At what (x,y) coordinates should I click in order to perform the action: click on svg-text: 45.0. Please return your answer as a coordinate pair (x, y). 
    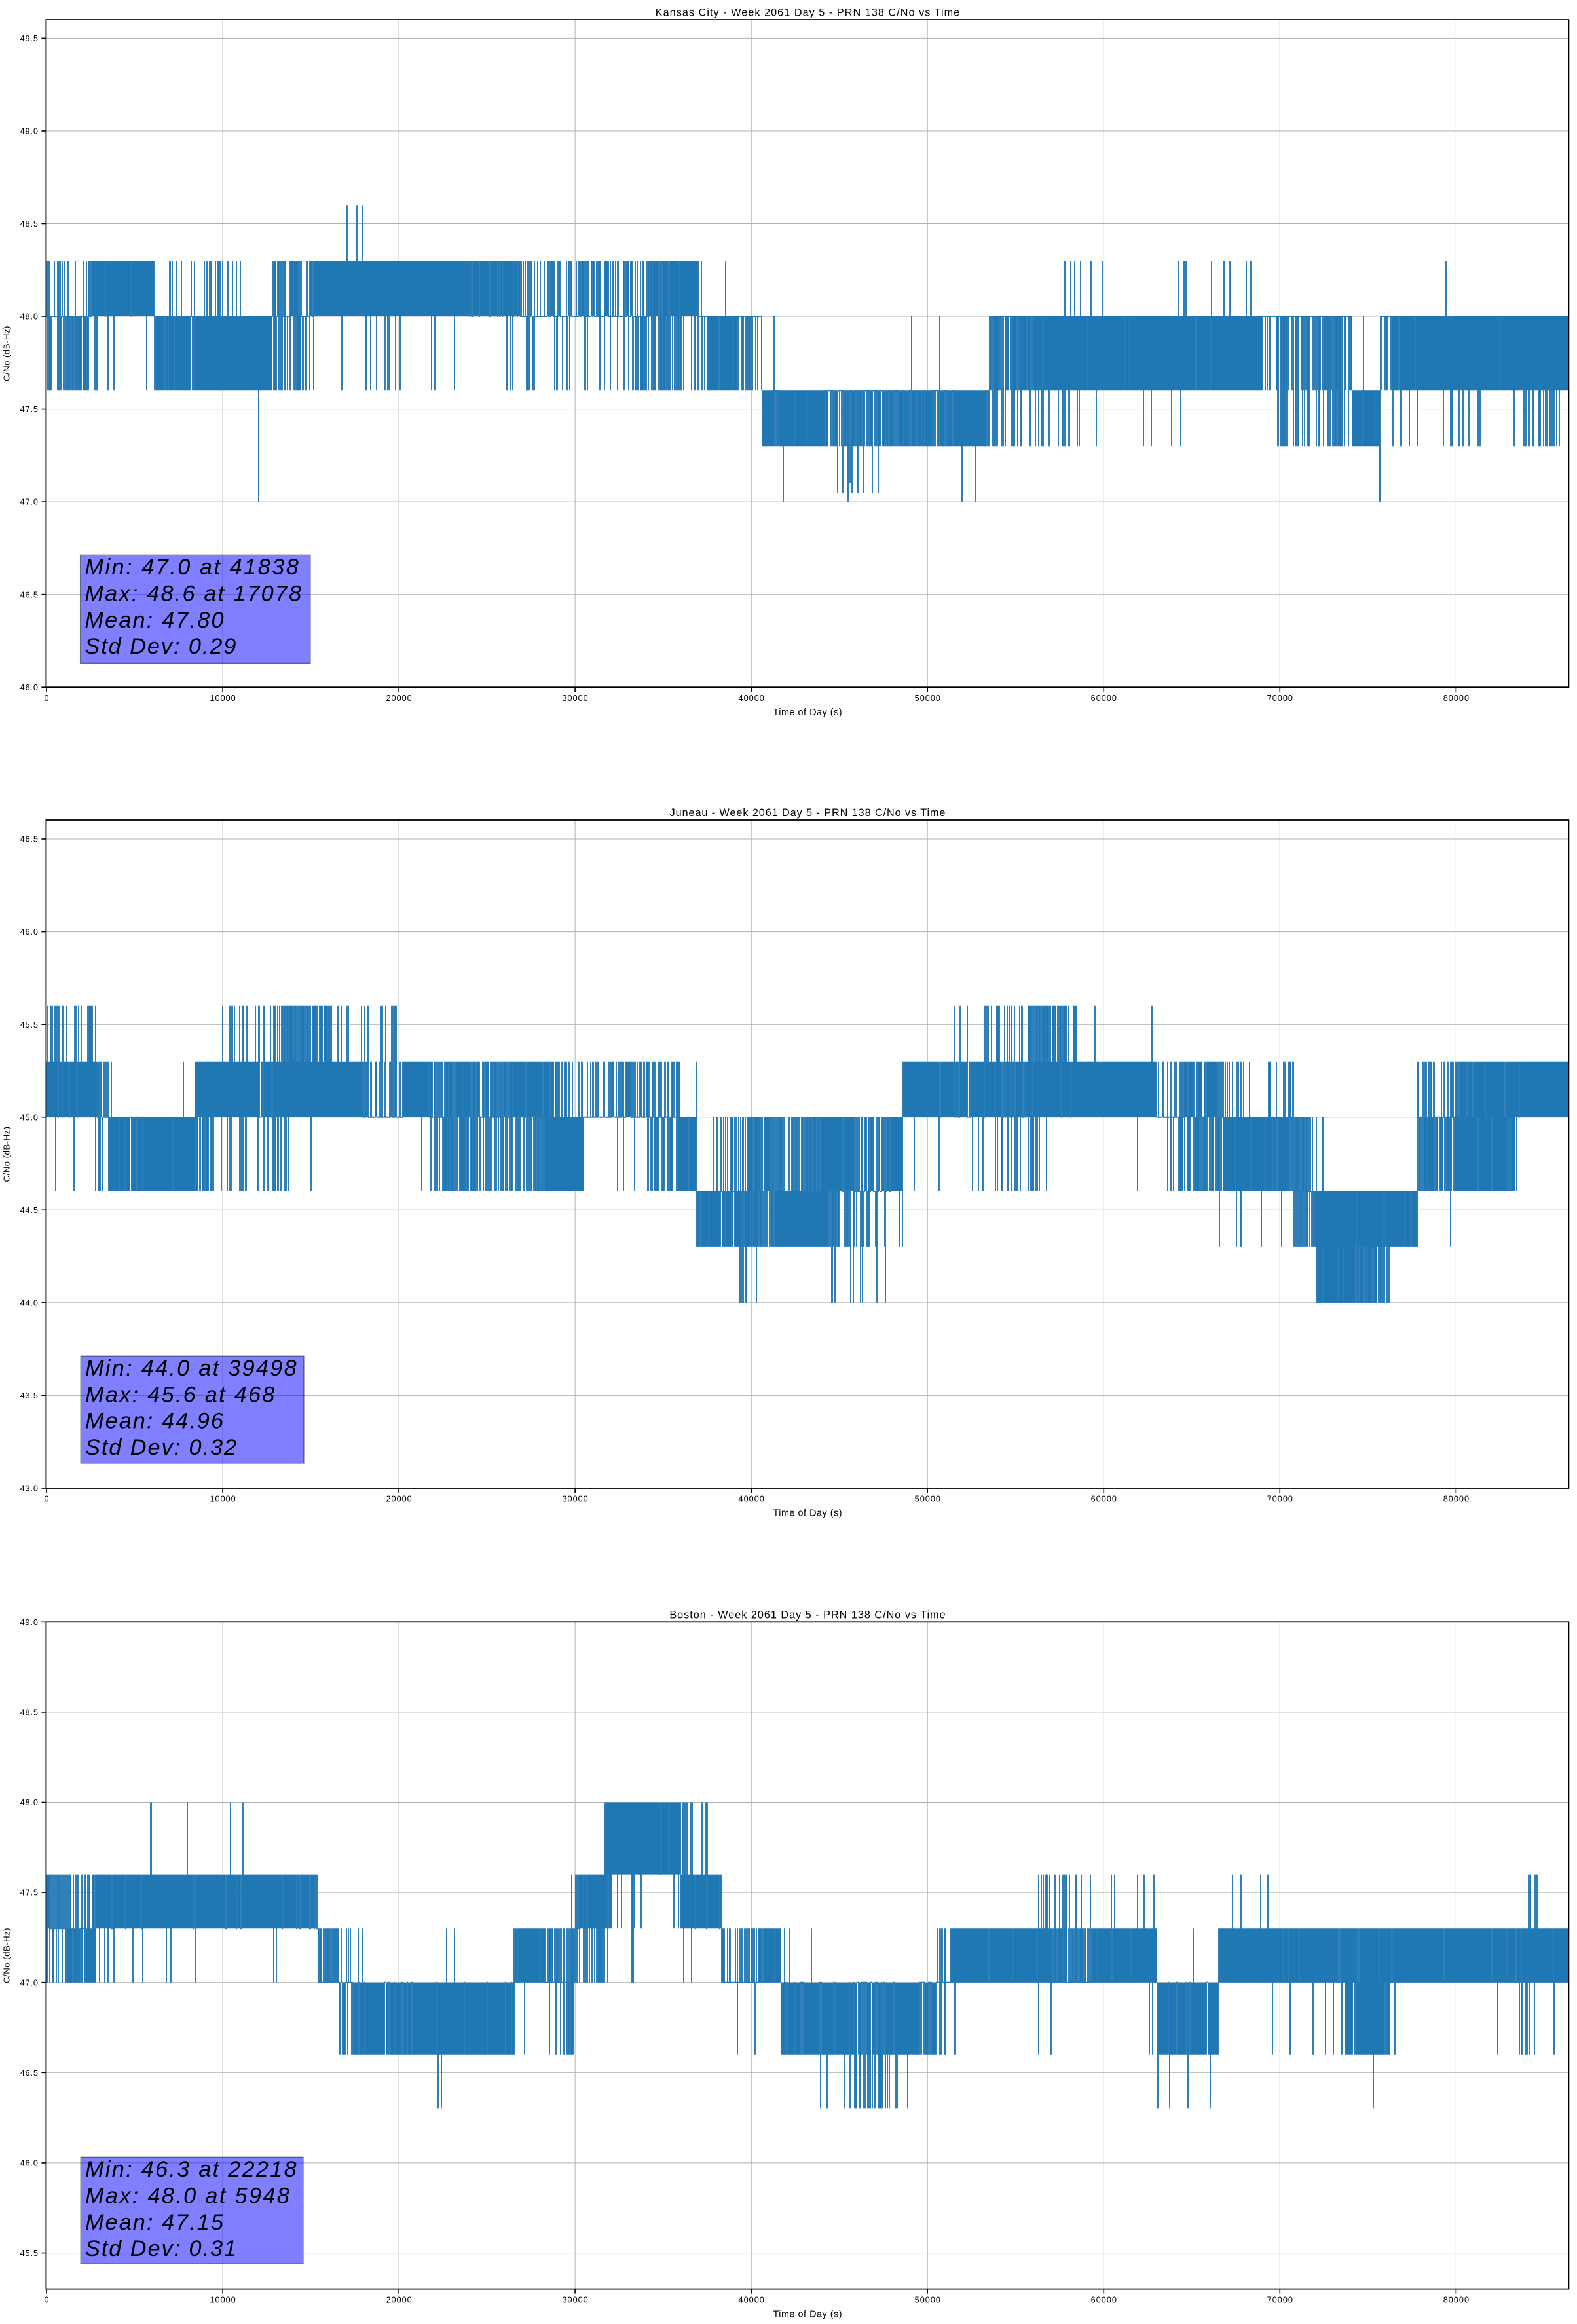
    Looking at the image, I should click on (29, 1117).